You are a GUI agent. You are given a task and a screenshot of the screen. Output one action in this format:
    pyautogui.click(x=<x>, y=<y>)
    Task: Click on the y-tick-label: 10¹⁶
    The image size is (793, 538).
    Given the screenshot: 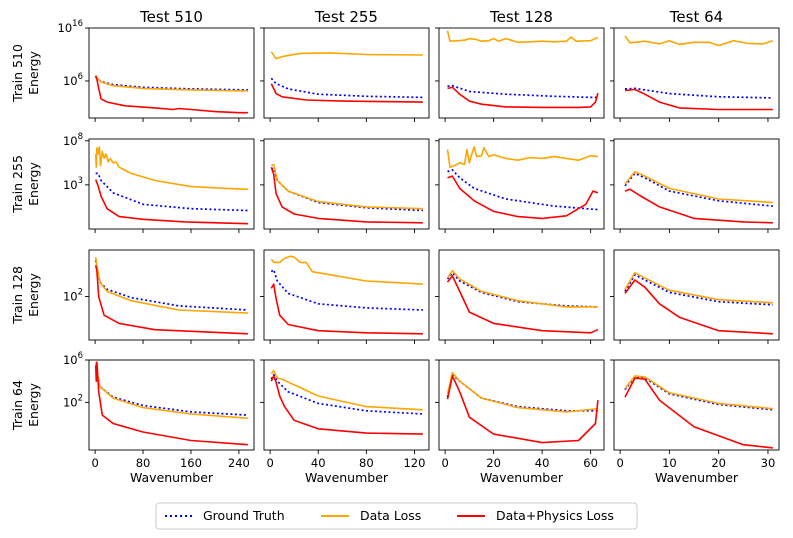 What is the action you would take?
    pyautogui.click(x=70, y=27)
    